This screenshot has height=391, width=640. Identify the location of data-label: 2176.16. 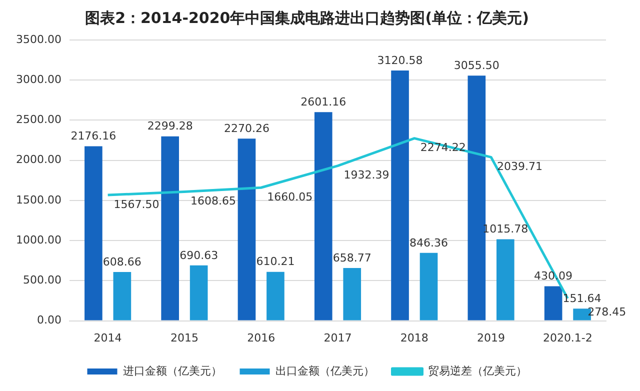
(93, 136).